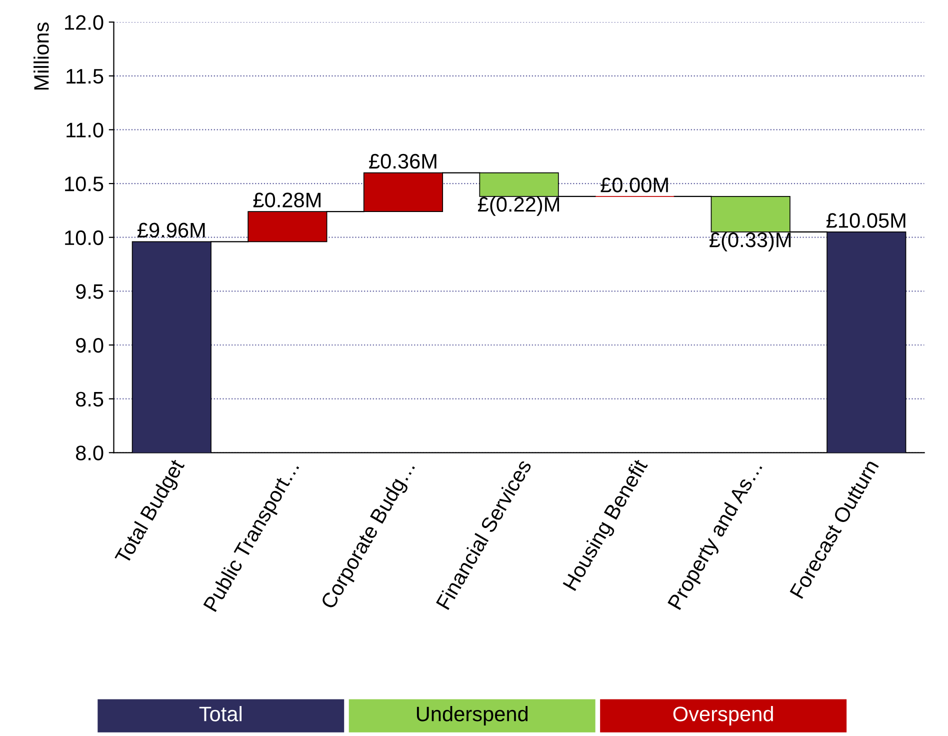  Describe the element at coordinates (472, 716) in the screenshot. I see `text: Underspend` at that location.